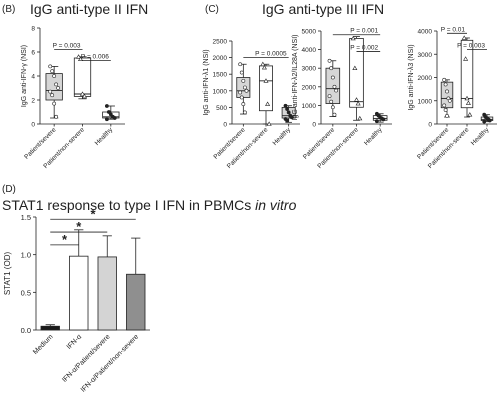 Image resolution: width=500 pixels, height=410 pixels. I want to click on panel-d-title-italic: in vitro, so click(276, 205).